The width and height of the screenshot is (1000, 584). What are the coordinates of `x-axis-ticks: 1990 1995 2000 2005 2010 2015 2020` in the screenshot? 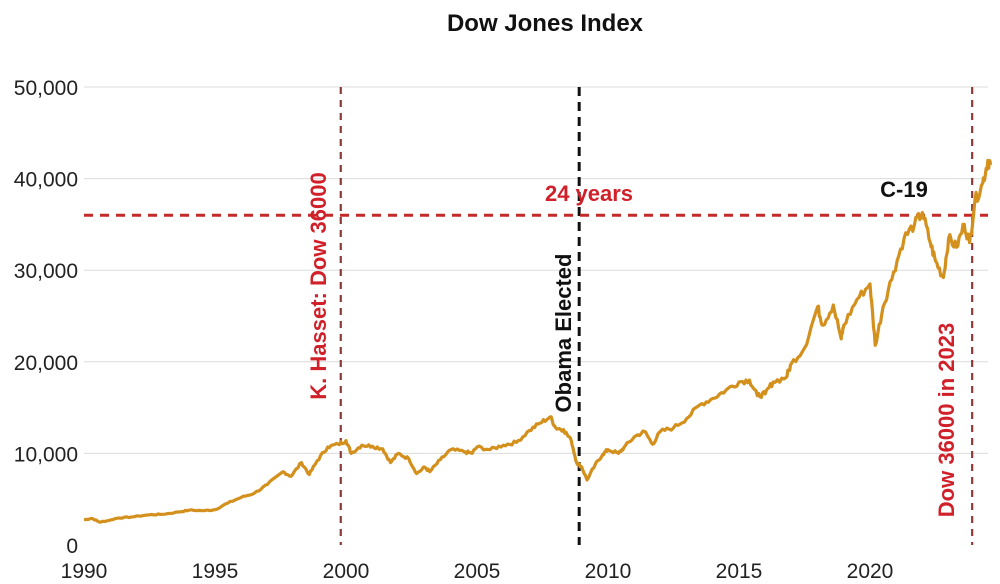 It's located at (477, 571).